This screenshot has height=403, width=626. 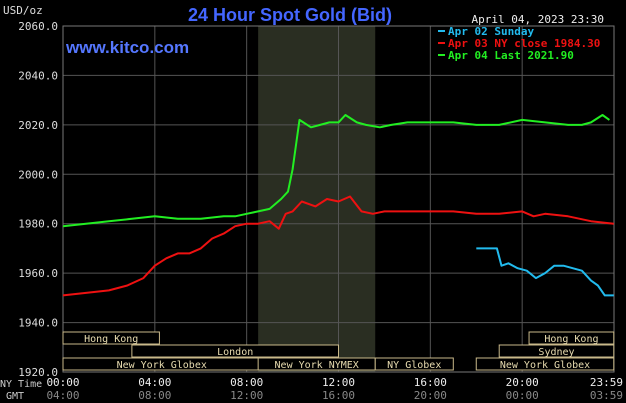 I want to click on session-label: New York NYMEX, so click(x=317, y=365).